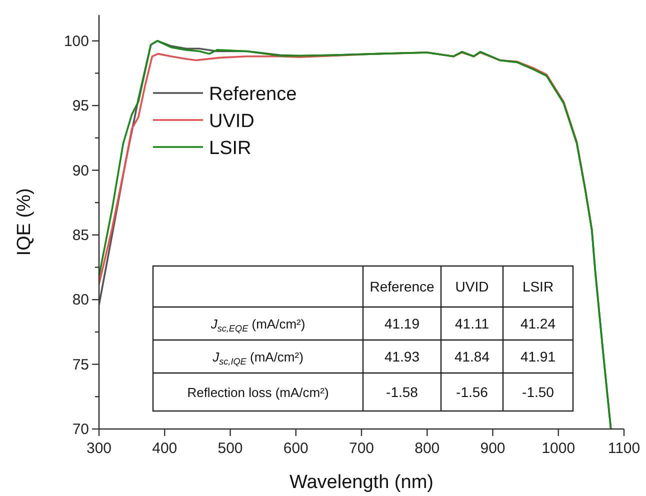  Describe the element at coordinates (538, 286) in the screenshot. I see `annotation: LSIR` at that location.